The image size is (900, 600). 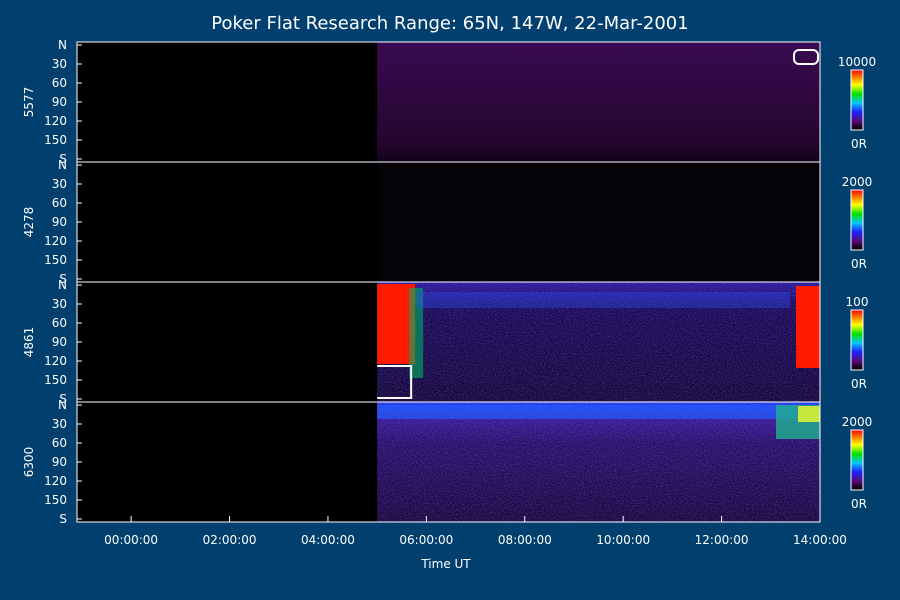 I want to click on x-tick-label: 10:00:00, so click(x=623, y=540).